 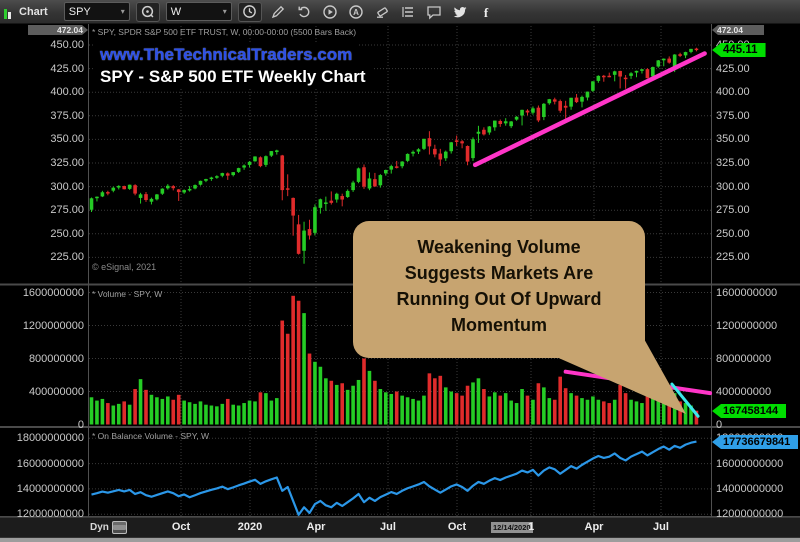 I want to click on share-button, so click(x=304, y=12).